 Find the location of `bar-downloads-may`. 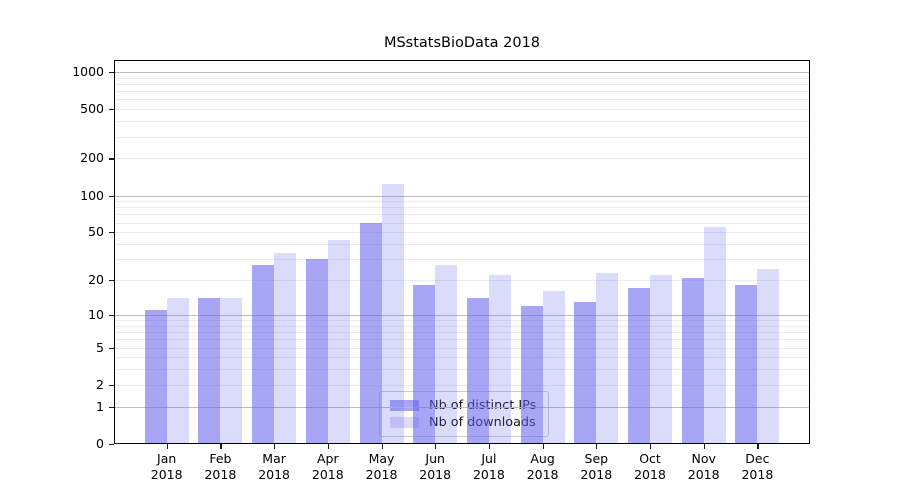

bar-downloads-may is located at coordinates (392, 313).